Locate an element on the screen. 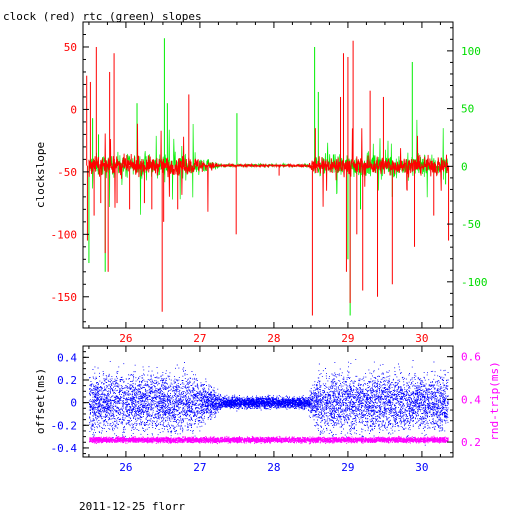 Image resolution: width=512 pixels, height=512 pixels. y2-tick-label: 100 is located at coordinates (471, 51).